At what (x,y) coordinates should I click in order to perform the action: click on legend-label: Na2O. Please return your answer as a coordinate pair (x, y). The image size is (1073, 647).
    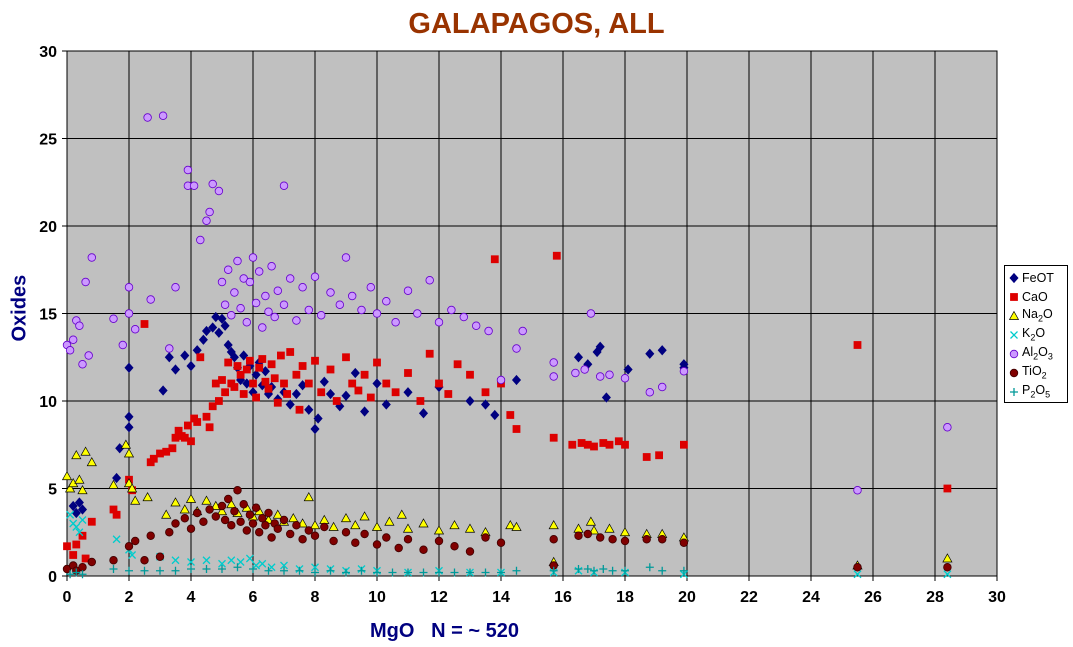
    Looking at the image, I should click on (1037, 315).